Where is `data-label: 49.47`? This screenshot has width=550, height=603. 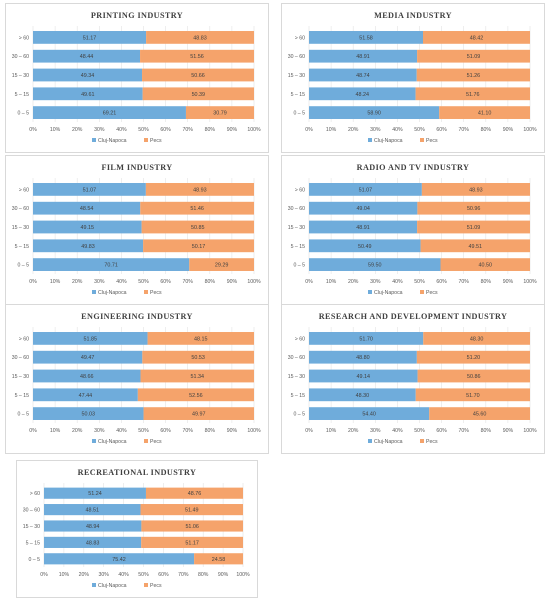 data-label: 49.47 is located at coordinates (88, 358).